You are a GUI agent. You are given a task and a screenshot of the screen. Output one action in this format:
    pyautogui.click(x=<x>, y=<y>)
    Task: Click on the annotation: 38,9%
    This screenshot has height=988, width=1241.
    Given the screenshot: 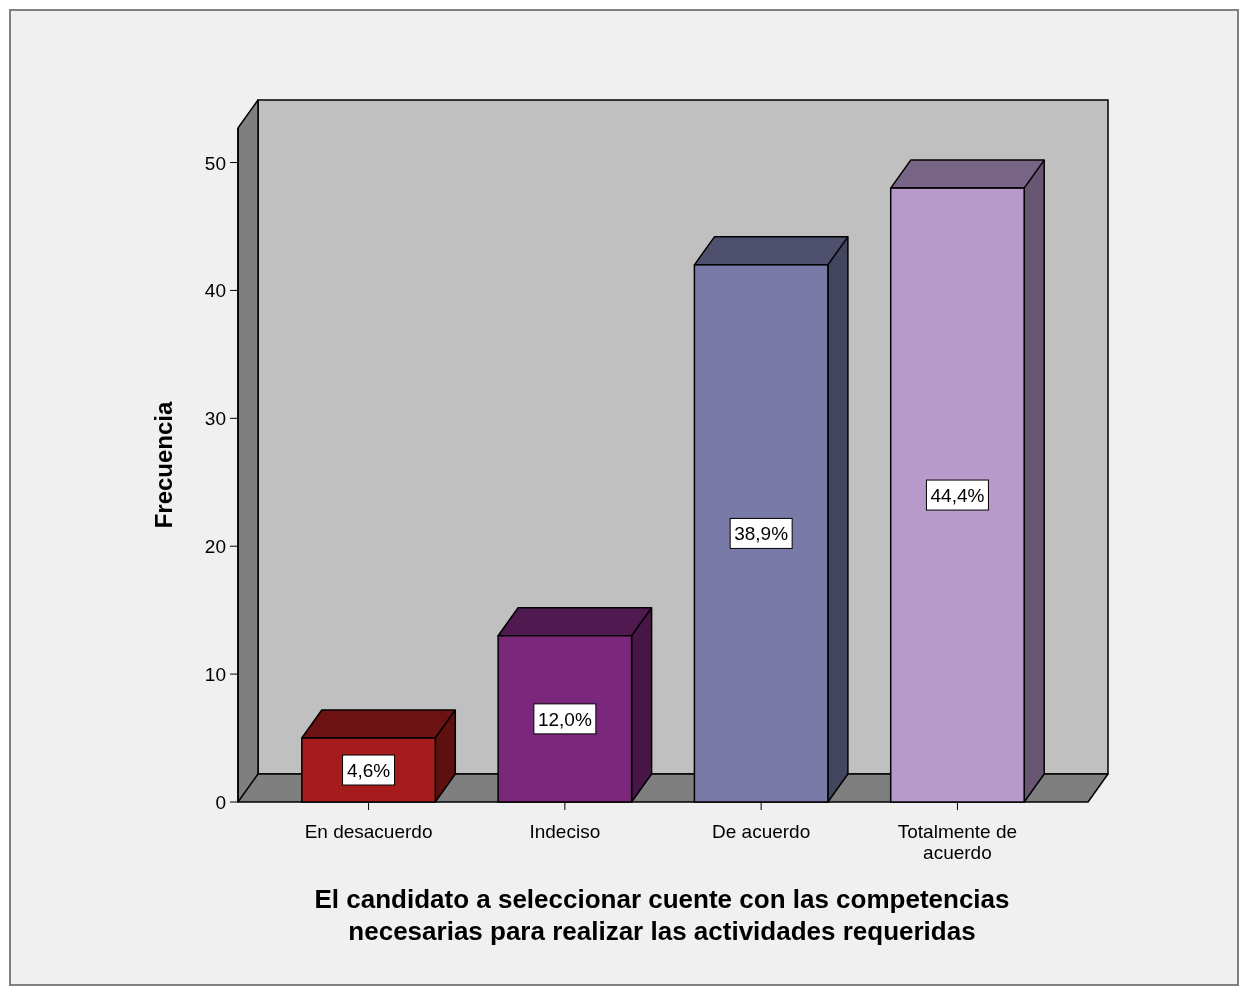 What is the action you would take?
    pyautogui.click(x=761, y=534)
    